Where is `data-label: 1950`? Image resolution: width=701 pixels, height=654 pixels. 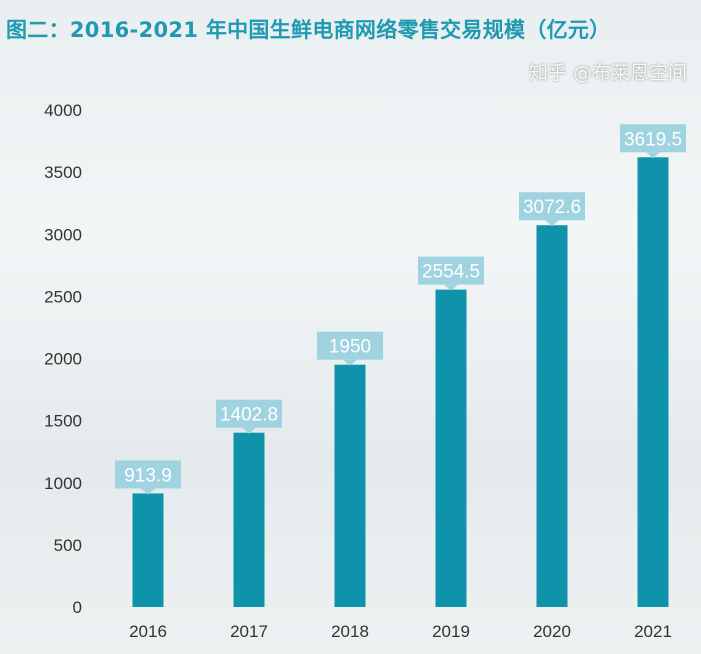 data-label: 1950 is located at coordinates (350, 347).